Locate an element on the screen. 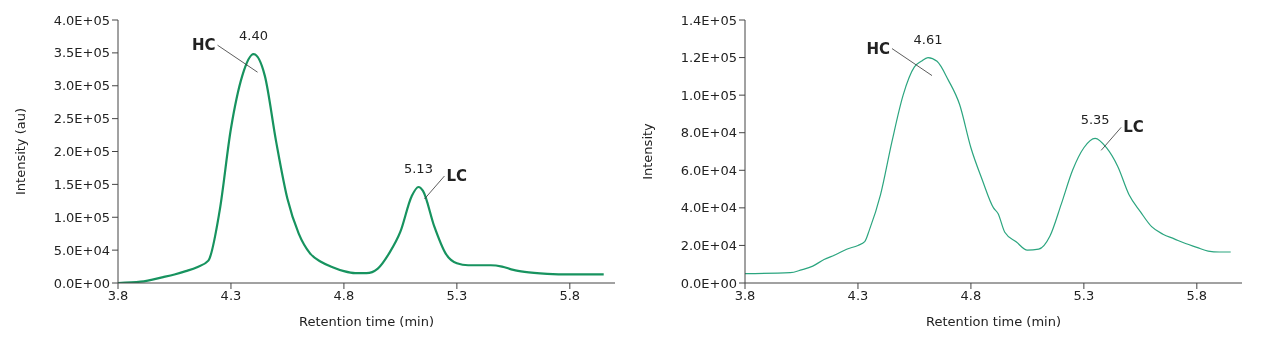 This screenshot has width=1270, height=350. y-tick-label: 5.0E+04 is located at coordinates (81, 250).